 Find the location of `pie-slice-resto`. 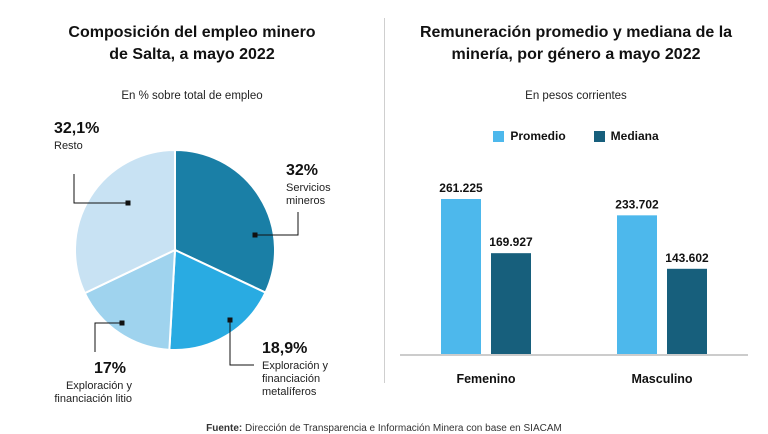

pie-slice-resto is located at coordinates (125, 221).